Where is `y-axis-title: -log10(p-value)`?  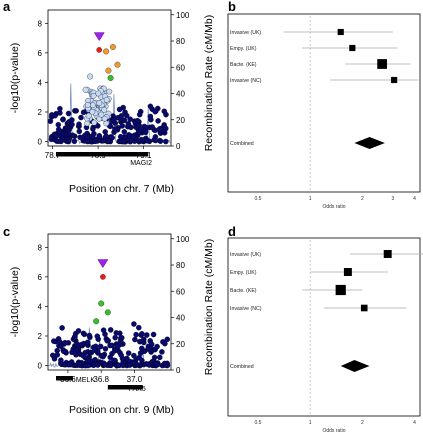 y-axis-title: -log10(p-value) is located at coordinates (15, 78).